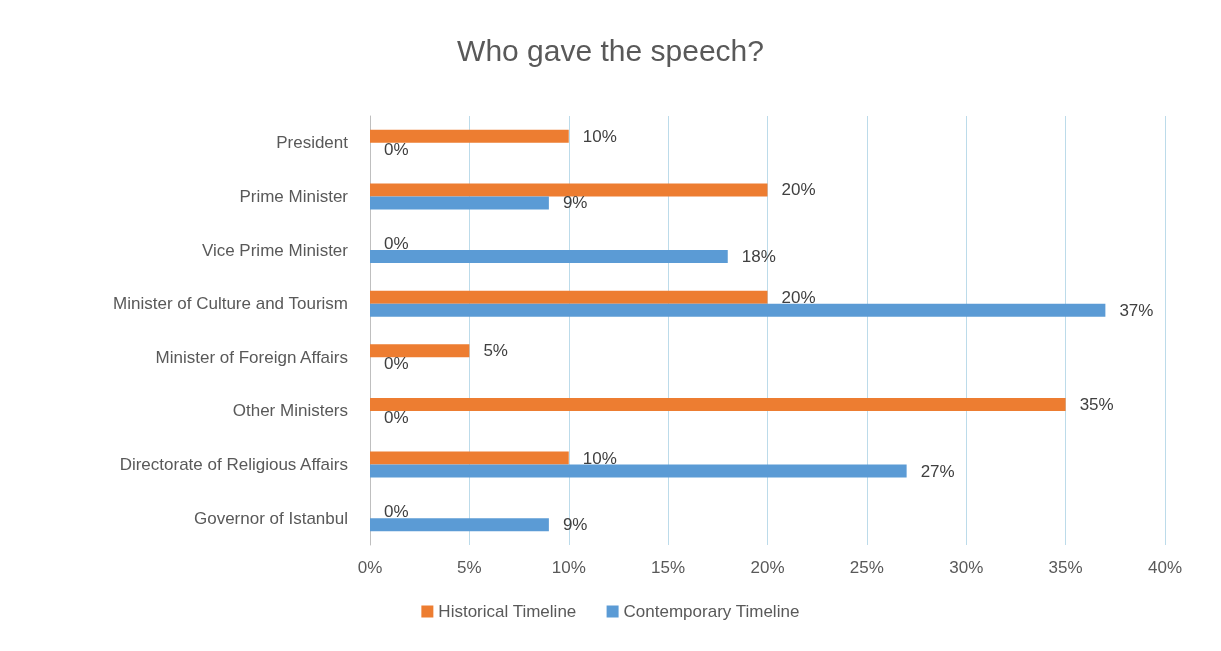  I want to click on x-tick-label: 20%, so click(767, 567).